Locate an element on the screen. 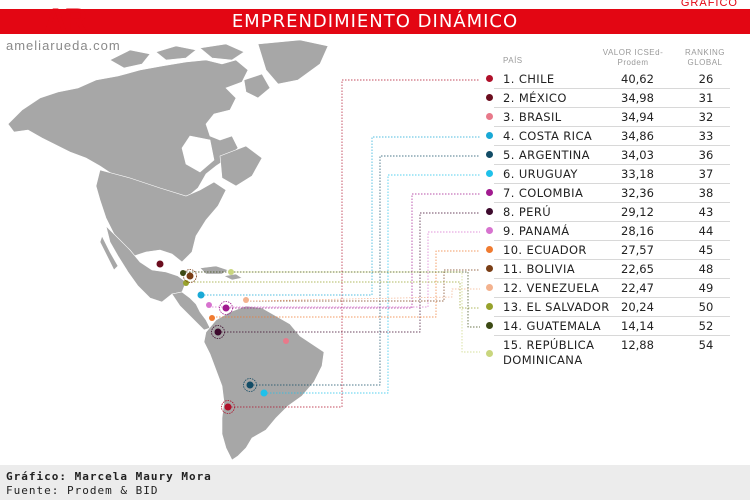 This screenshot has width=750, height=500. country-name: 8. PERÚ is located at coordinates (527, 212).